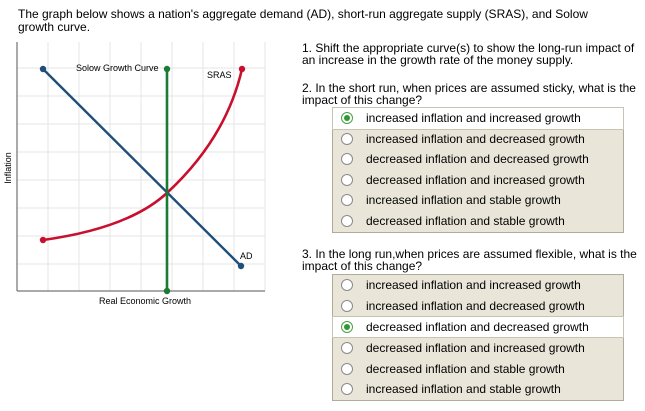 The height and width of the screenshot is (411, 645). Describe the element at coordinates (246, 256) in the screenshot. I see `ad-label: AD` at that location.